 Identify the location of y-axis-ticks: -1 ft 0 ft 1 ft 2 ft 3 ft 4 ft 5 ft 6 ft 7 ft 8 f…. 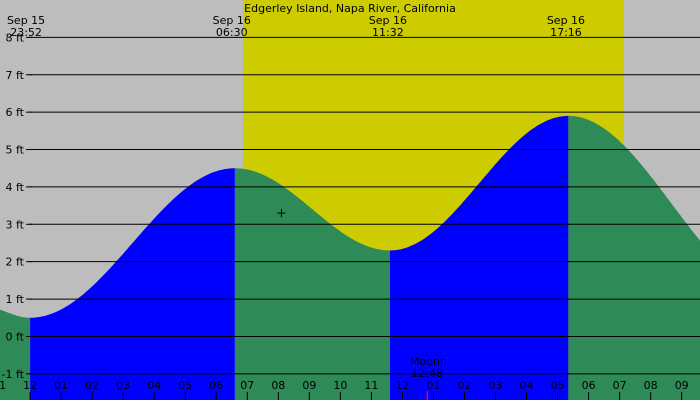
(17, 206).